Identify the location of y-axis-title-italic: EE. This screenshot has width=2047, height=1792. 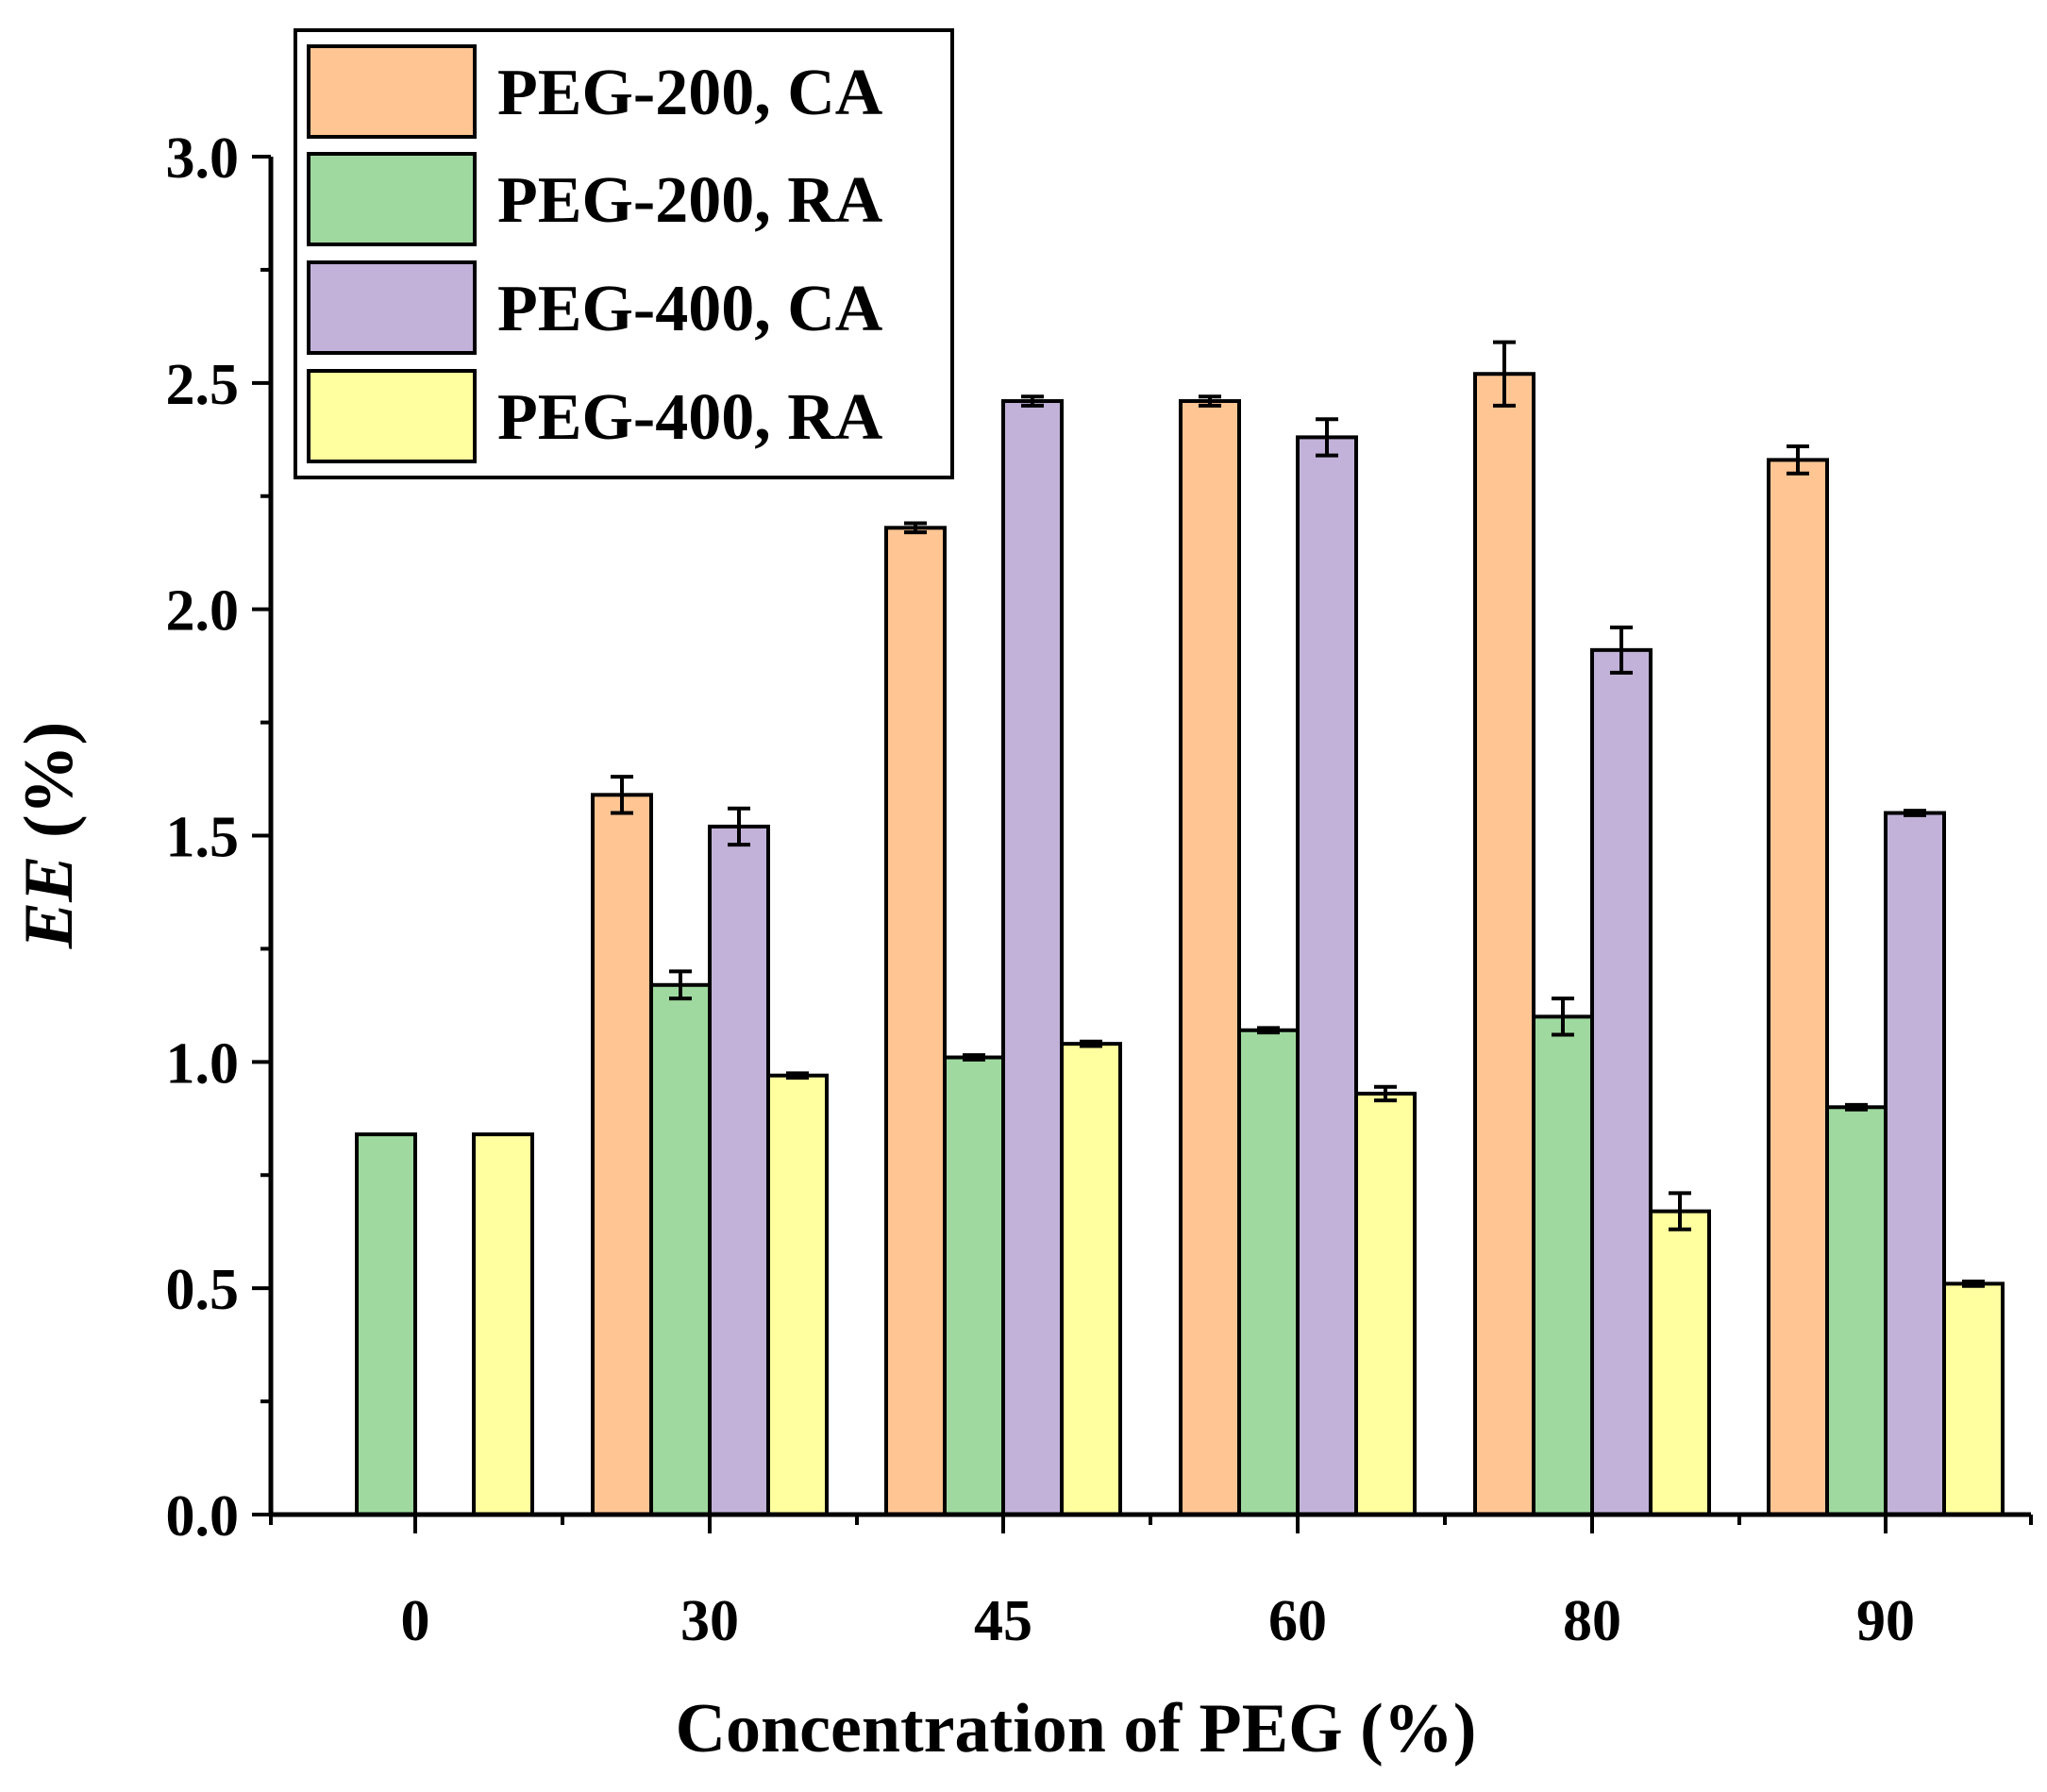
(49, 903).